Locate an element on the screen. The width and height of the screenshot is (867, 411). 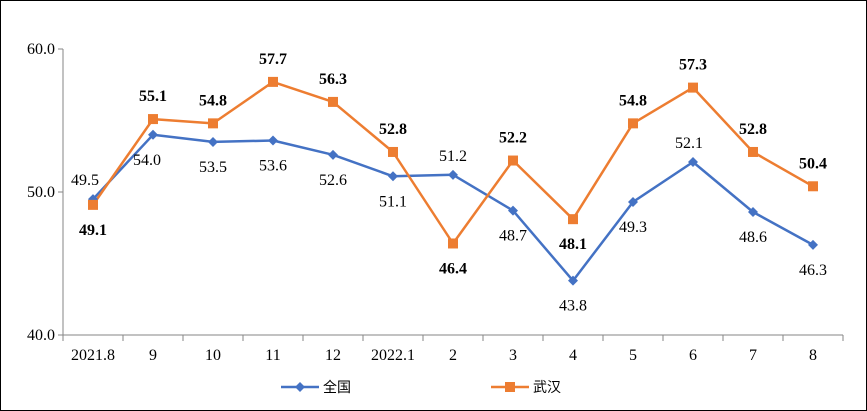
x-tick-label: 2 is located at coordinates (453, 355).